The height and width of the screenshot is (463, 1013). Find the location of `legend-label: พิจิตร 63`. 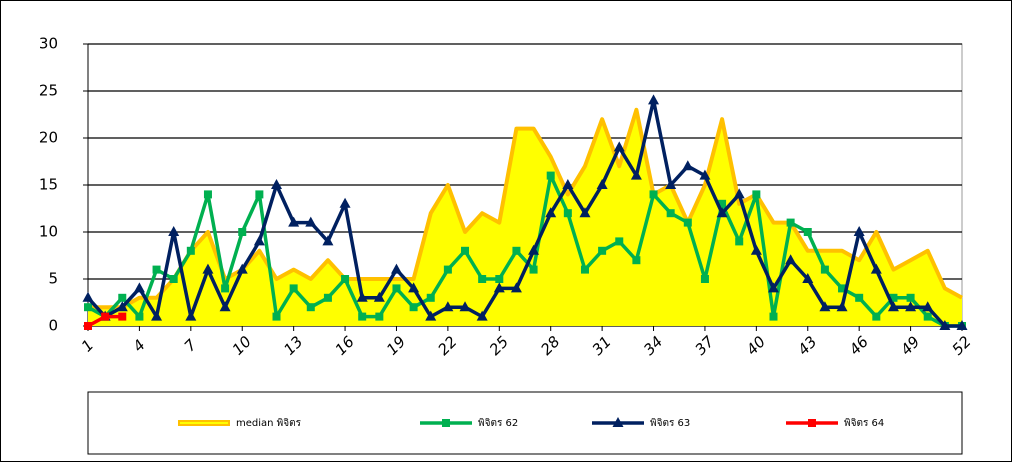

legend-label: พิจิตร 63 is located at coordinates (670, 423).